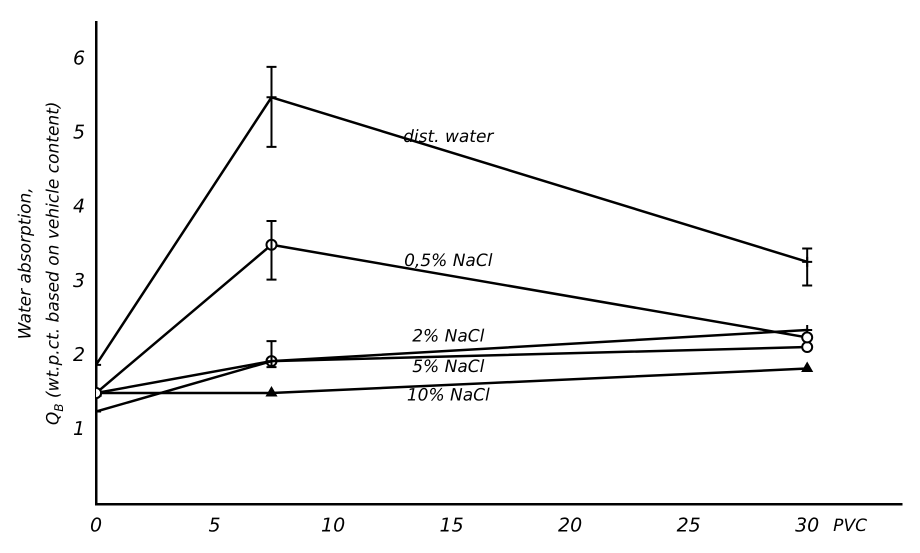 This screenshot has width=920, height=553. What do you see at coordinates (79, 133) in the screenshot?
I see `y-tick-label: 5` at bounding box center [79, 133].